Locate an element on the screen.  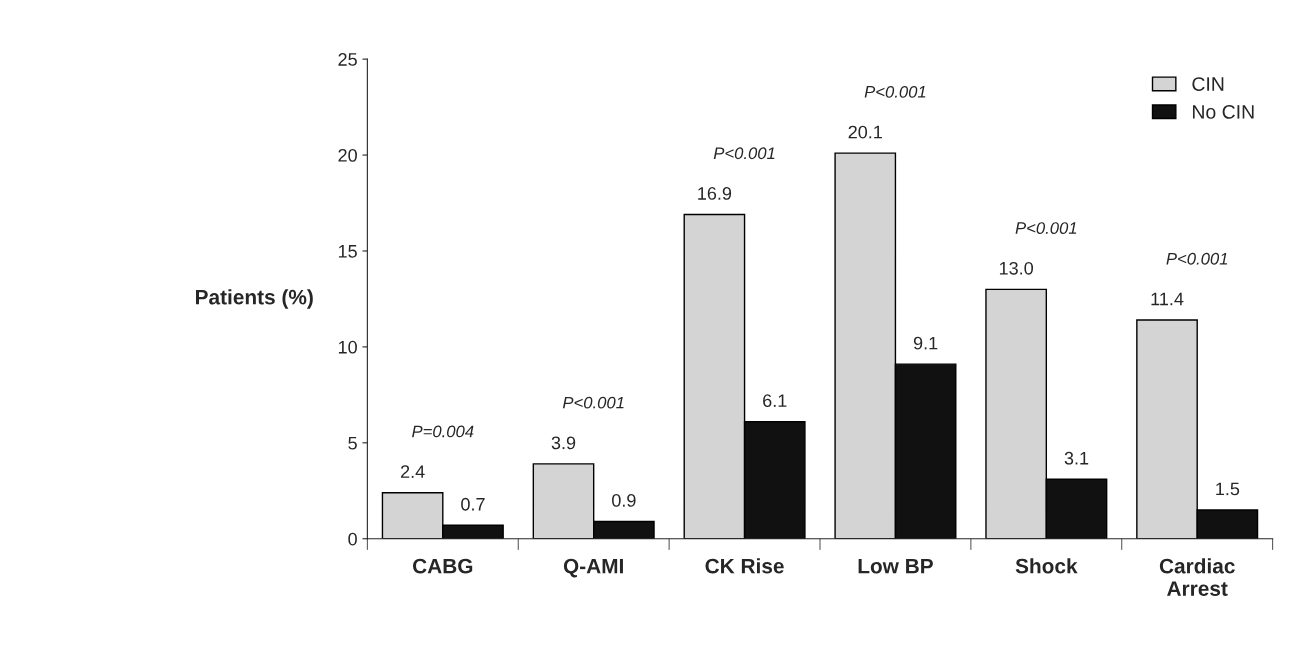
y-tick-label: 10 is located at coordinates (347, 347).